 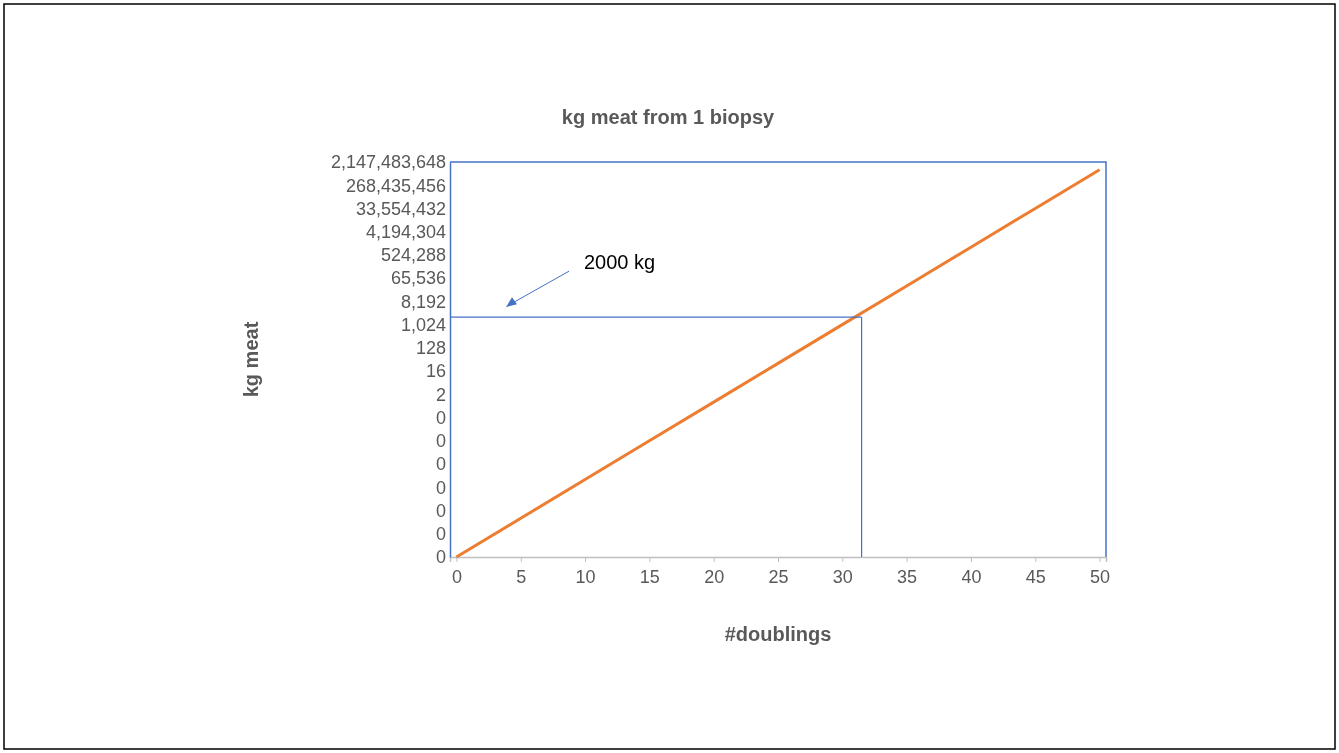 What do you see at coordinates (668, 117) in the screenshot?
I see `chart-title: kg meat from 1 biopsy` at bounding box center [668, 117].